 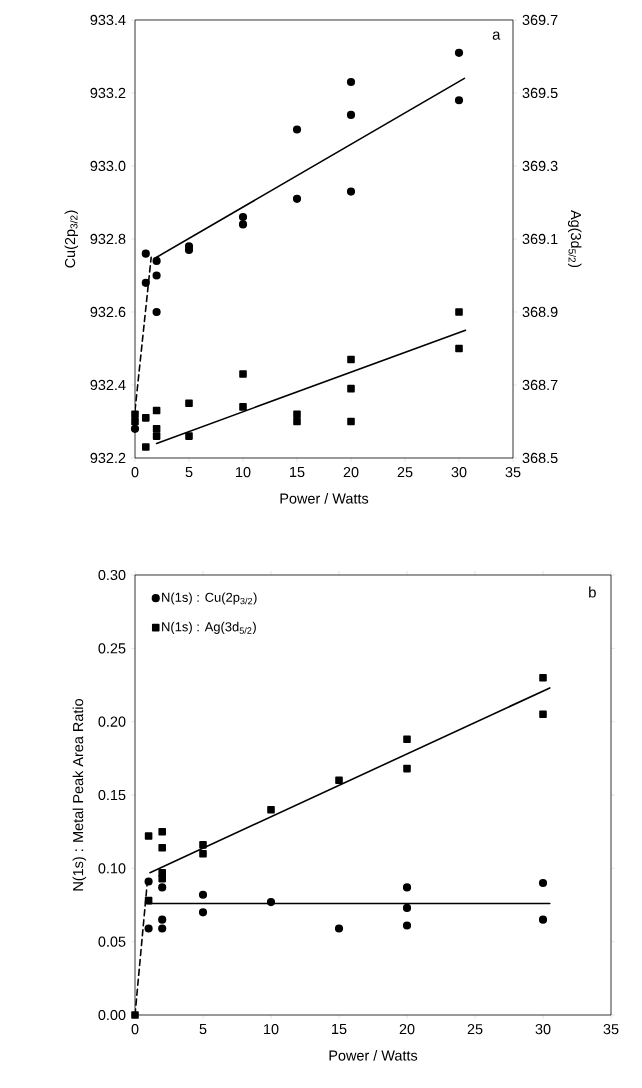 I want to click on legend-label: N(1s) : Ag(3d$_{5/2}$), so click(x=209, y=627).